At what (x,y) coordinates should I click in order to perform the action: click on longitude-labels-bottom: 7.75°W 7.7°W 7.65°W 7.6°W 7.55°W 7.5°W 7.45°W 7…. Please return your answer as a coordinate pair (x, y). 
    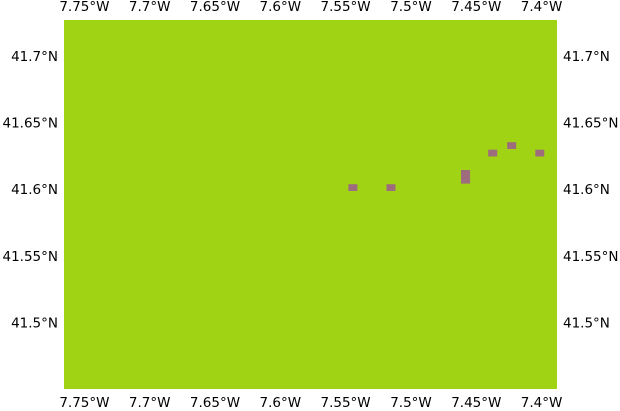
    Looking at the image, I should click on (310, 403).